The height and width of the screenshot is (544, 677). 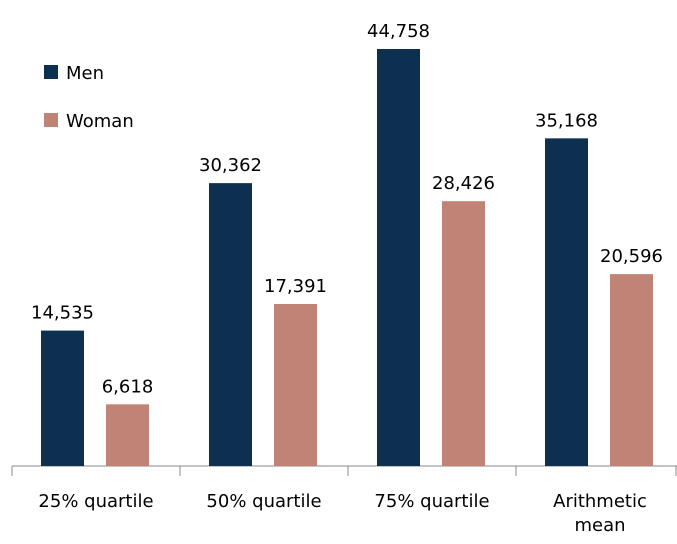 I want to click on value-label: 20,596, so click(x=631, y=256).